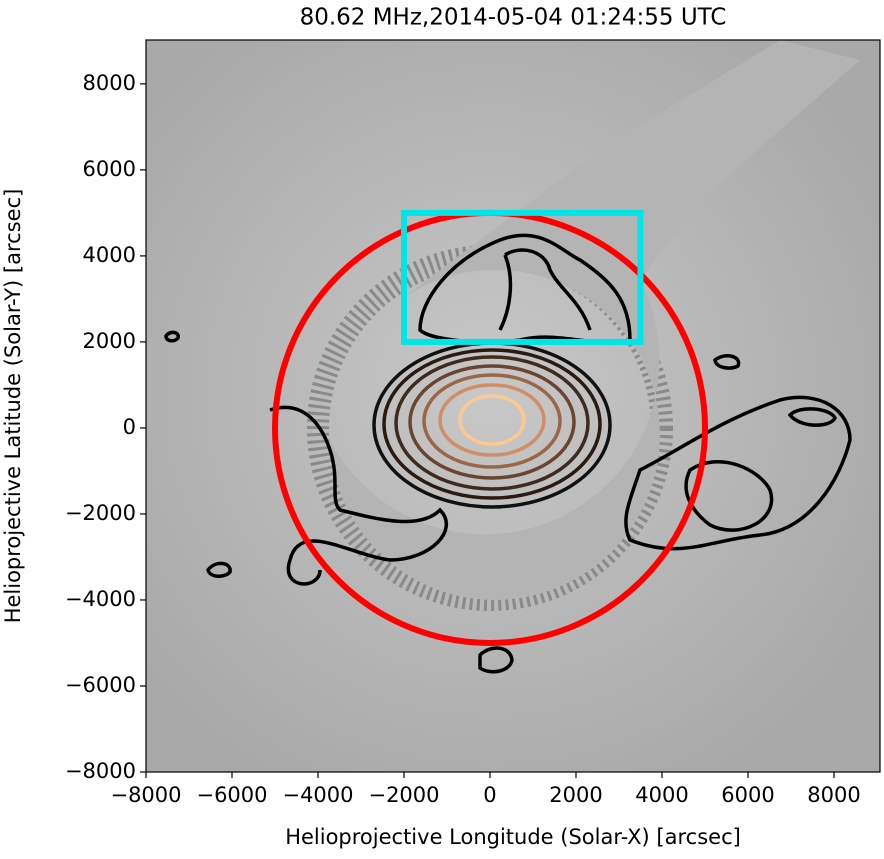  What do you see at coordinates (317, 795) in the screenshot?
I see `x-tick-label: −4000` at bounding box center [317, 795].